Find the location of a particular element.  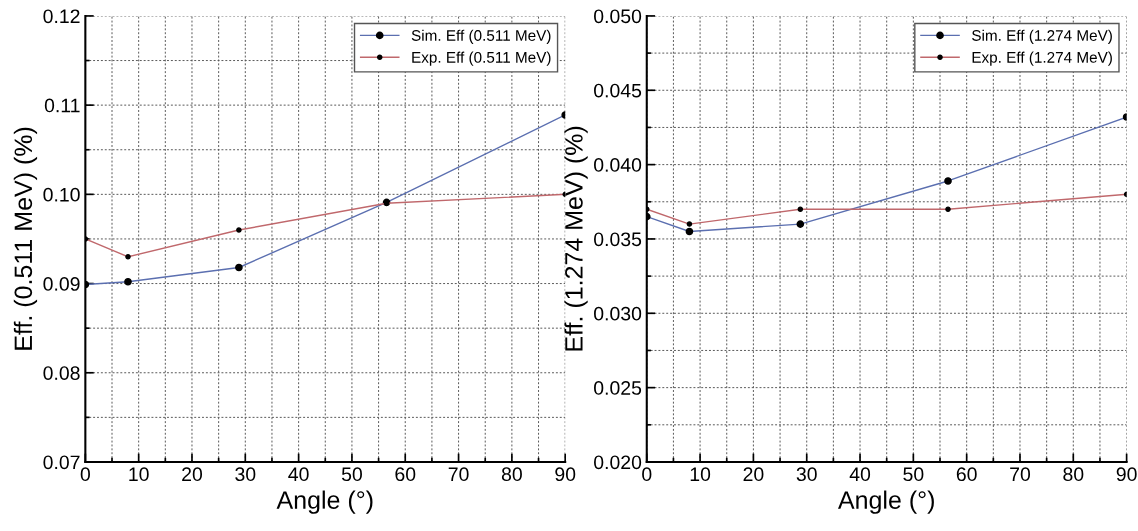

y-tick-label: 0.020 is located at coordinates (618, 462).